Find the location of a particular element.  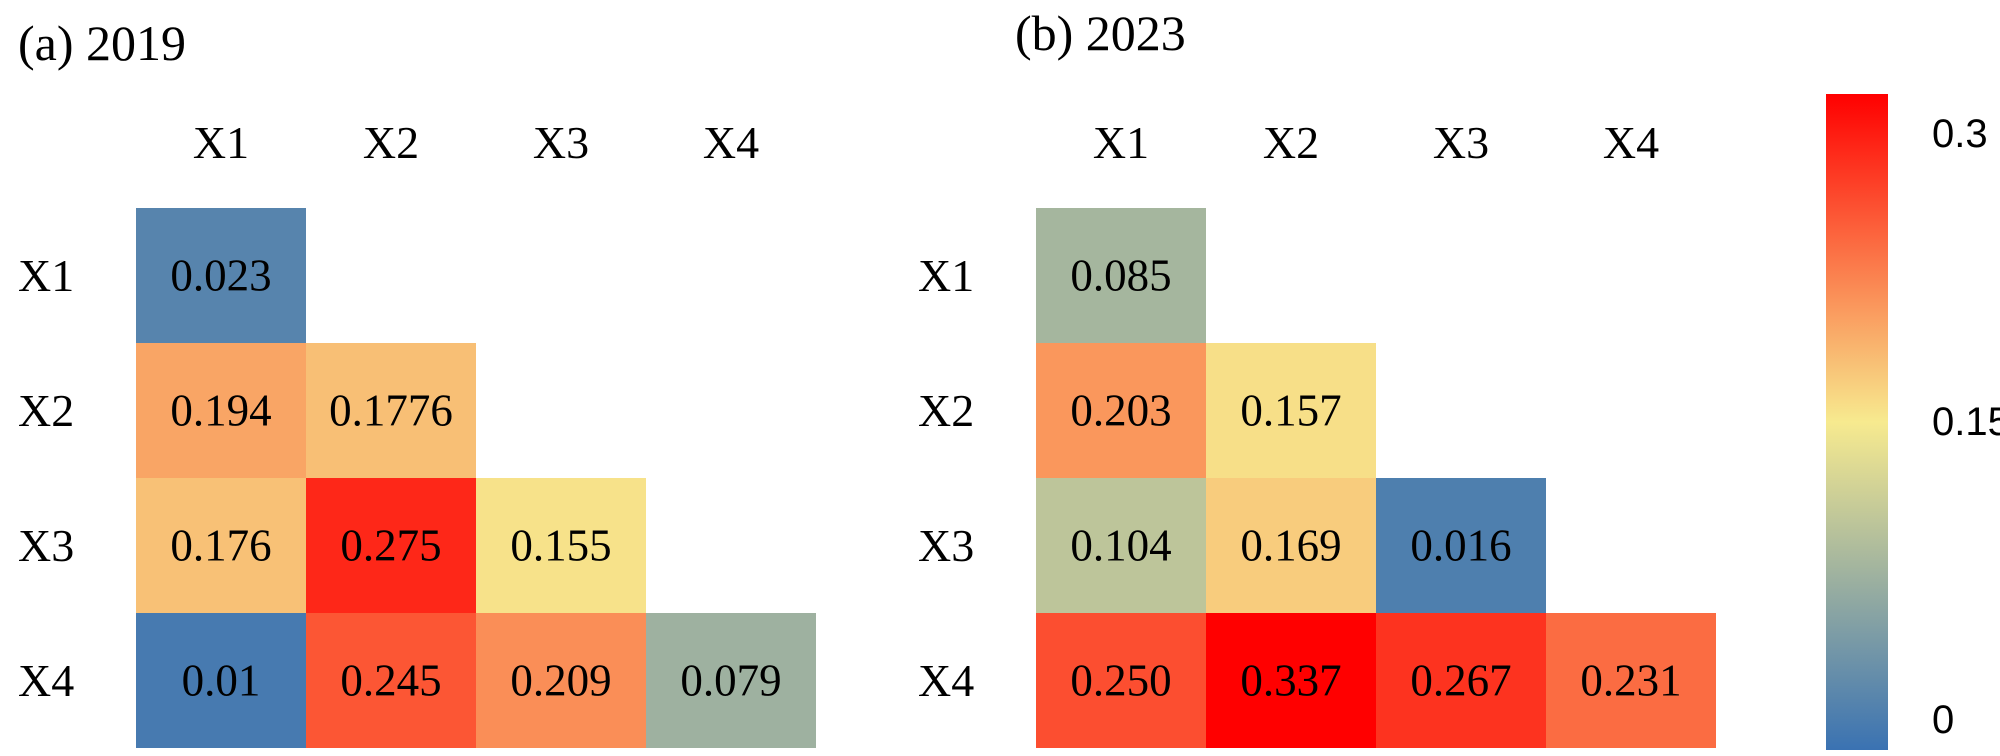

heatmap-cell-2023-r3-c1 is located at coordinates (1121, 545).